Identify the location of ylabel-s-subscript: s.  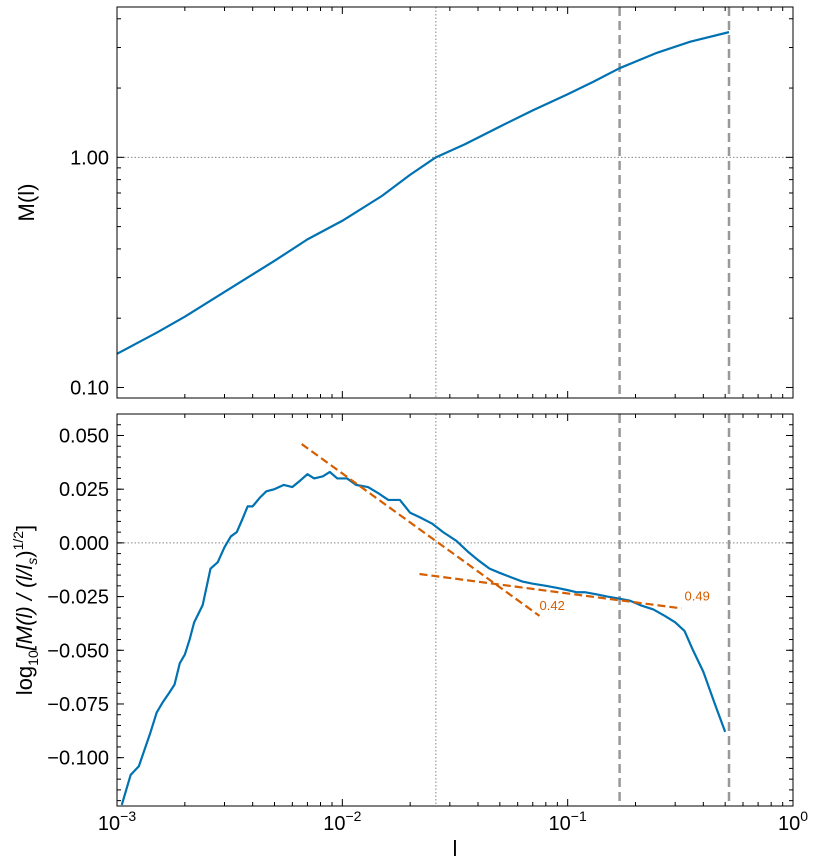
(32, 561).